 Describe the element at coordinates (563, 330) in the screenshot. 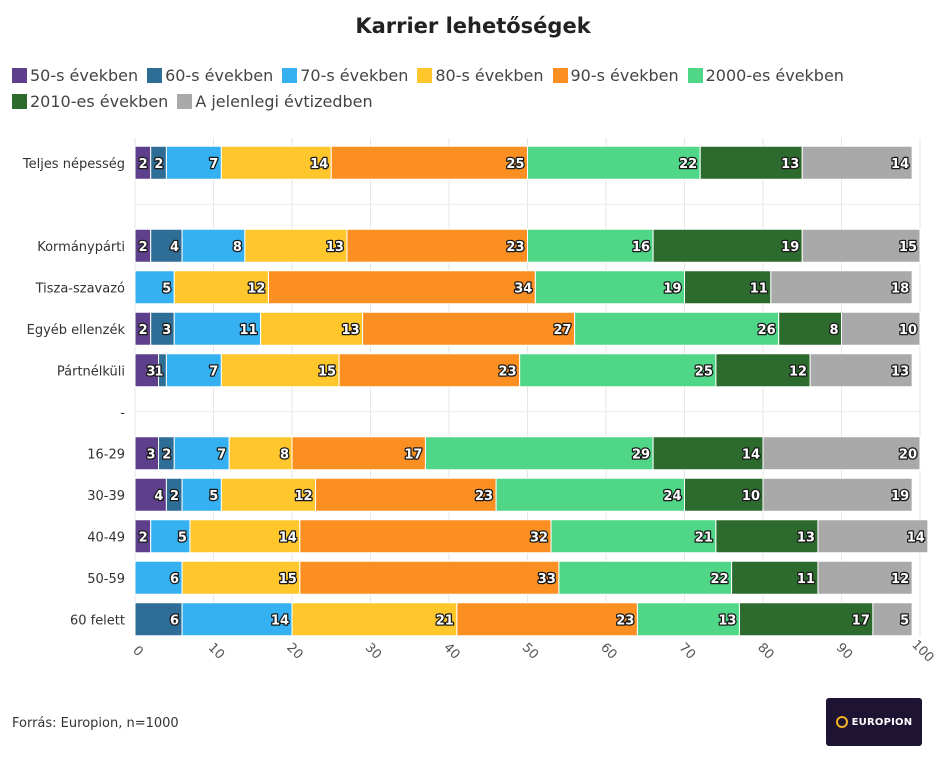

I see `data-label: 27` at that location.